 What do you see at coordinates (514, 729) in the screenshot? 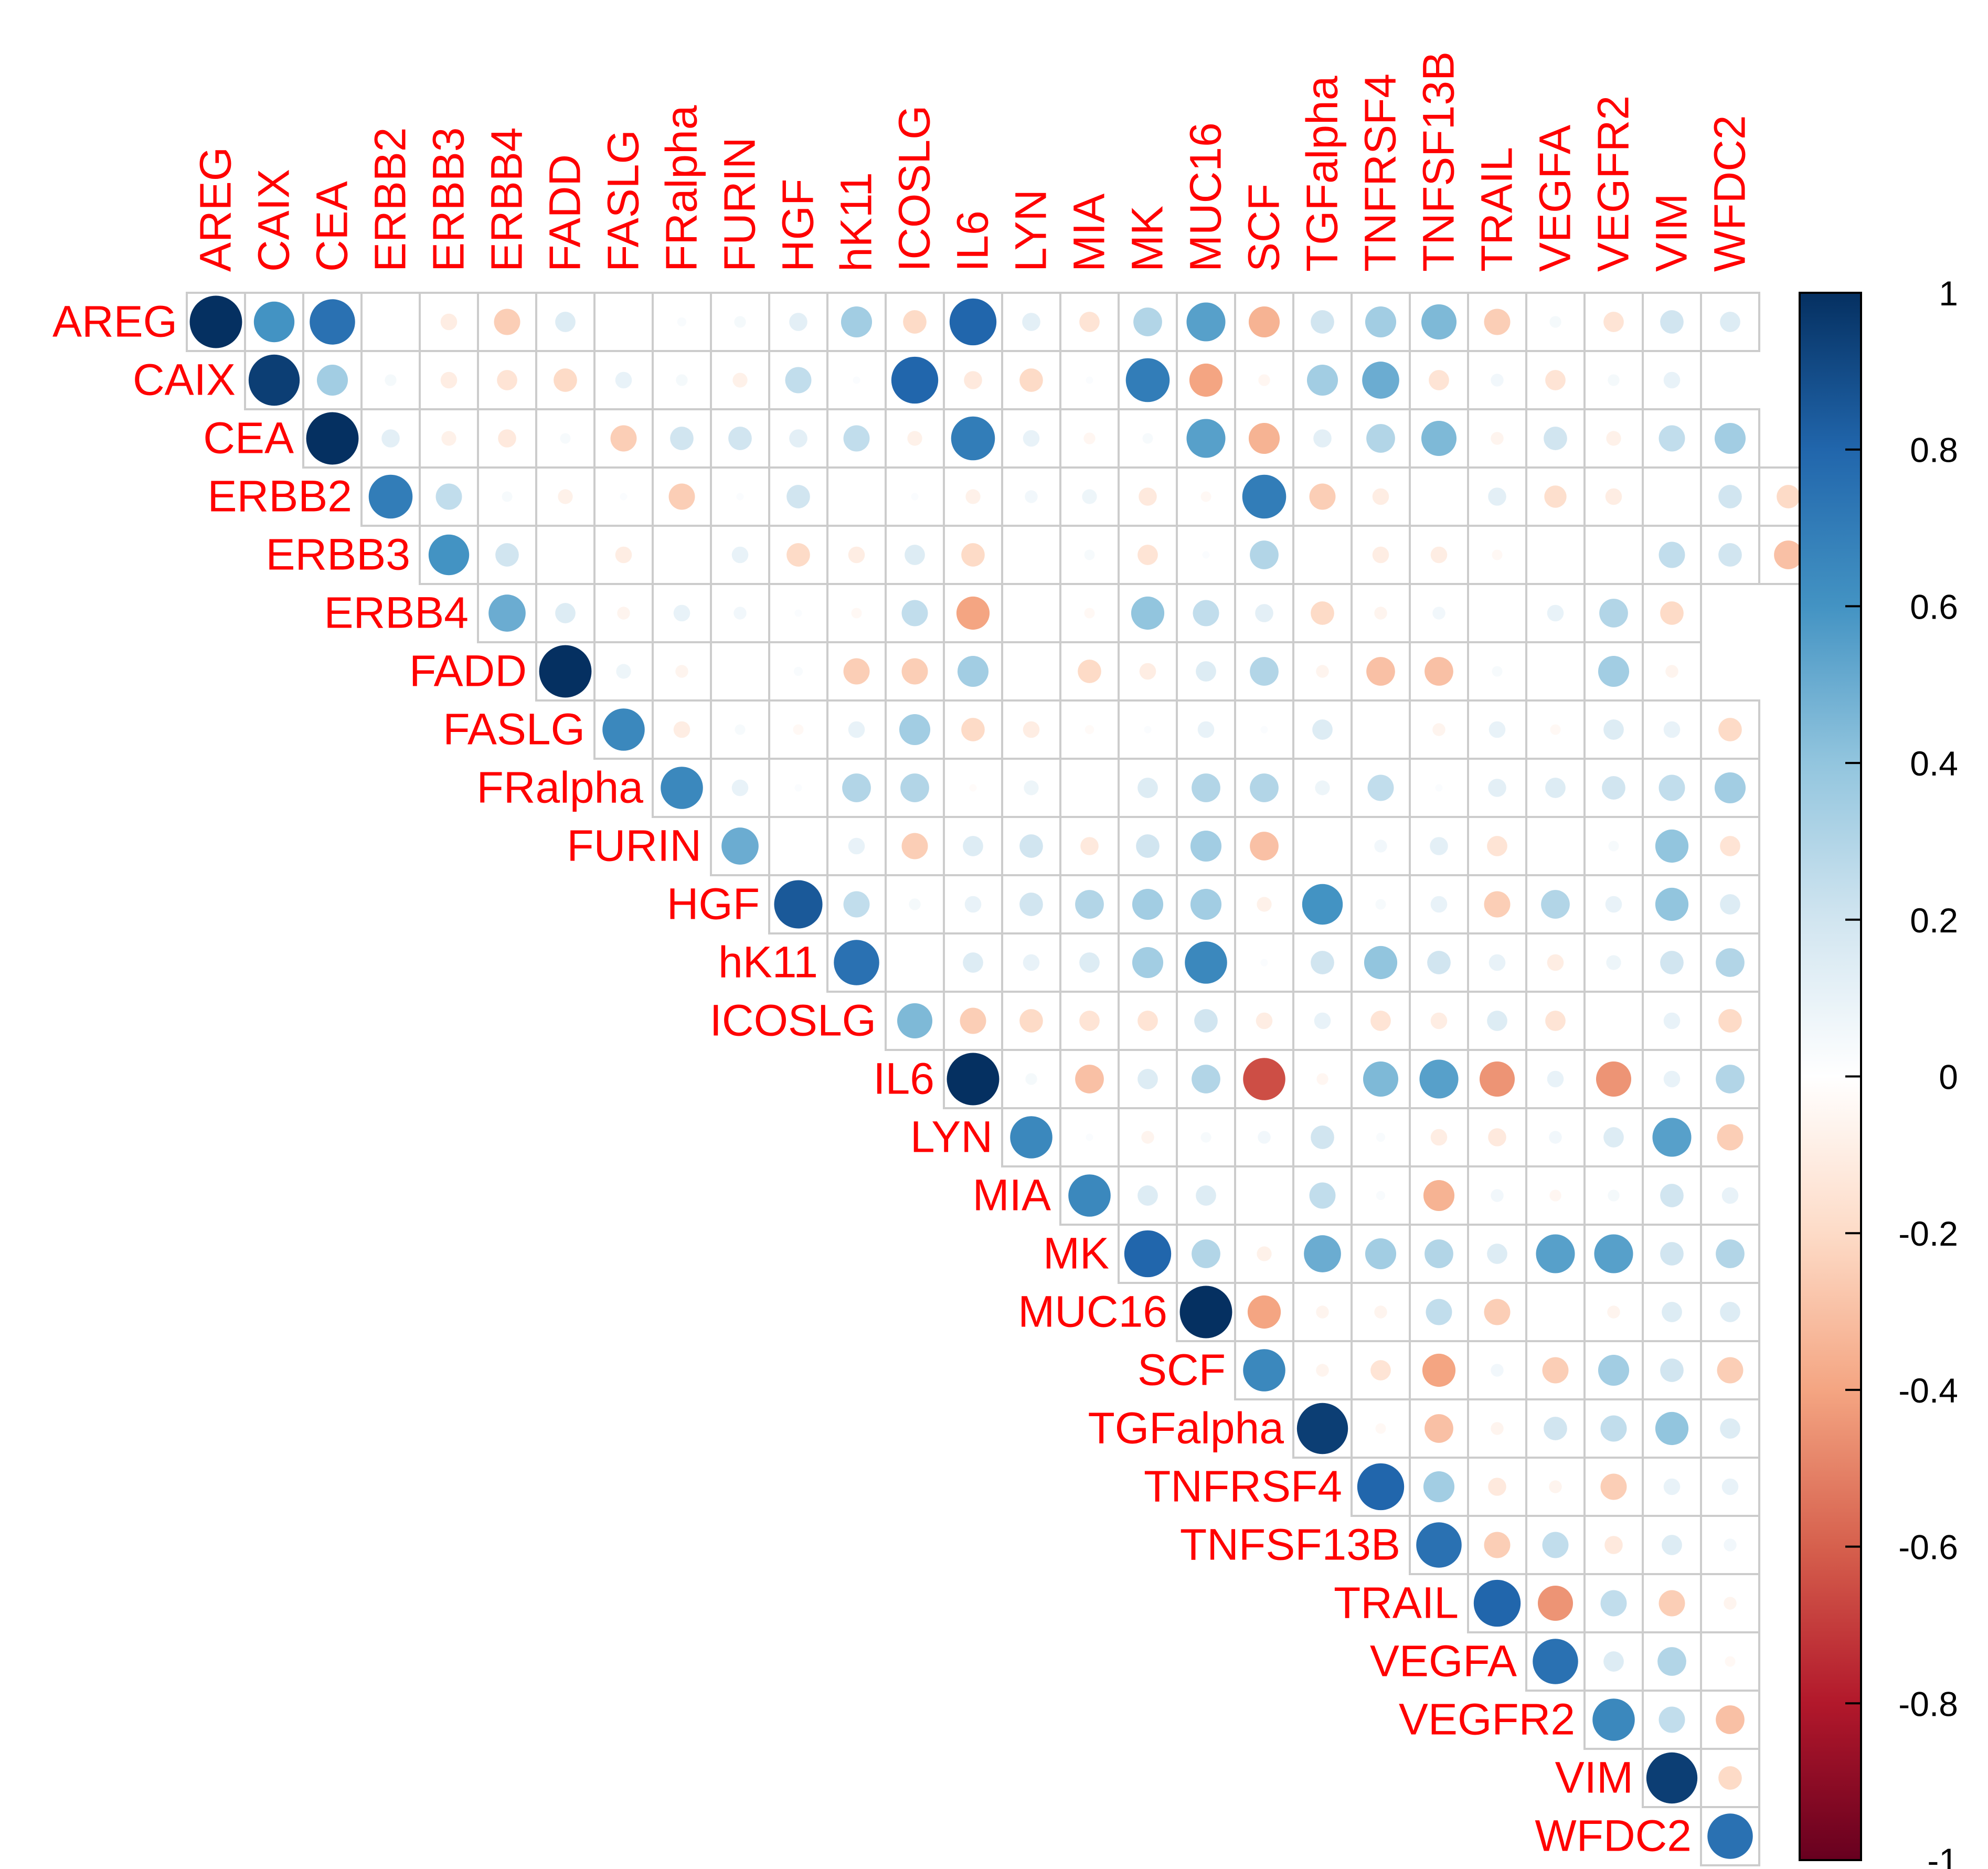
I see `row-label-FASLG: FASLG` at bounding box center [514, 729].